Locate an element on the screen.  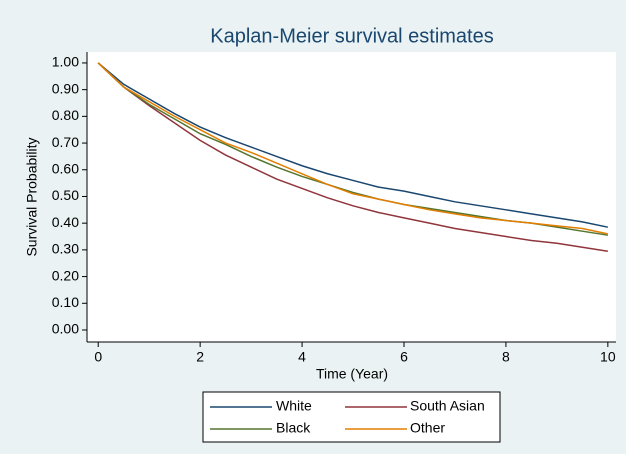
legend-label: Black is located at coordinates (293, 428).